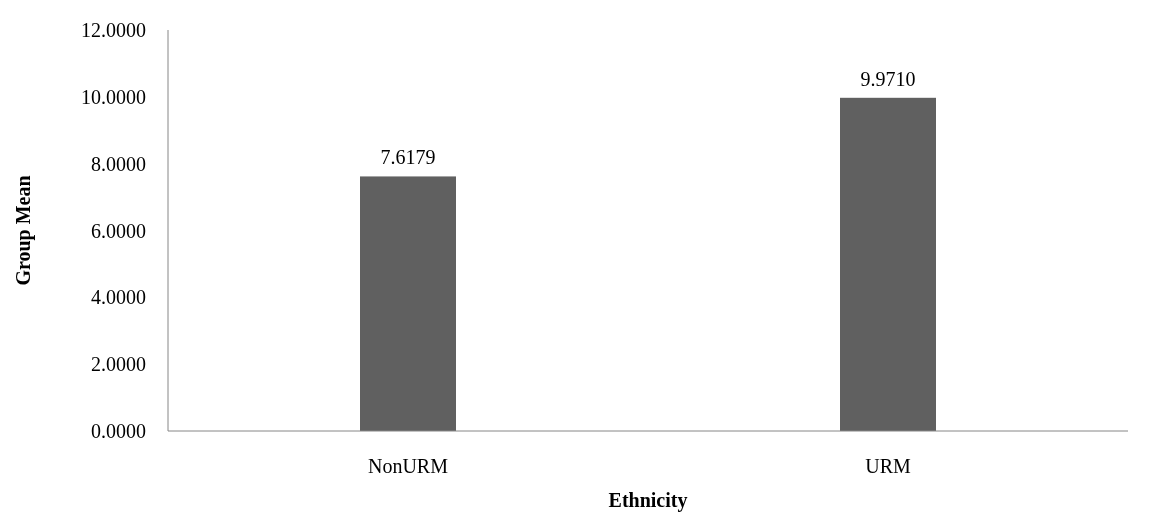 Image resolution: width=1153 pixels, height=521 pixels. What do you see at coordinates (408, 157) in the screenshot?
I see `data-label: 7.6179` at bounding box center [408, 157].